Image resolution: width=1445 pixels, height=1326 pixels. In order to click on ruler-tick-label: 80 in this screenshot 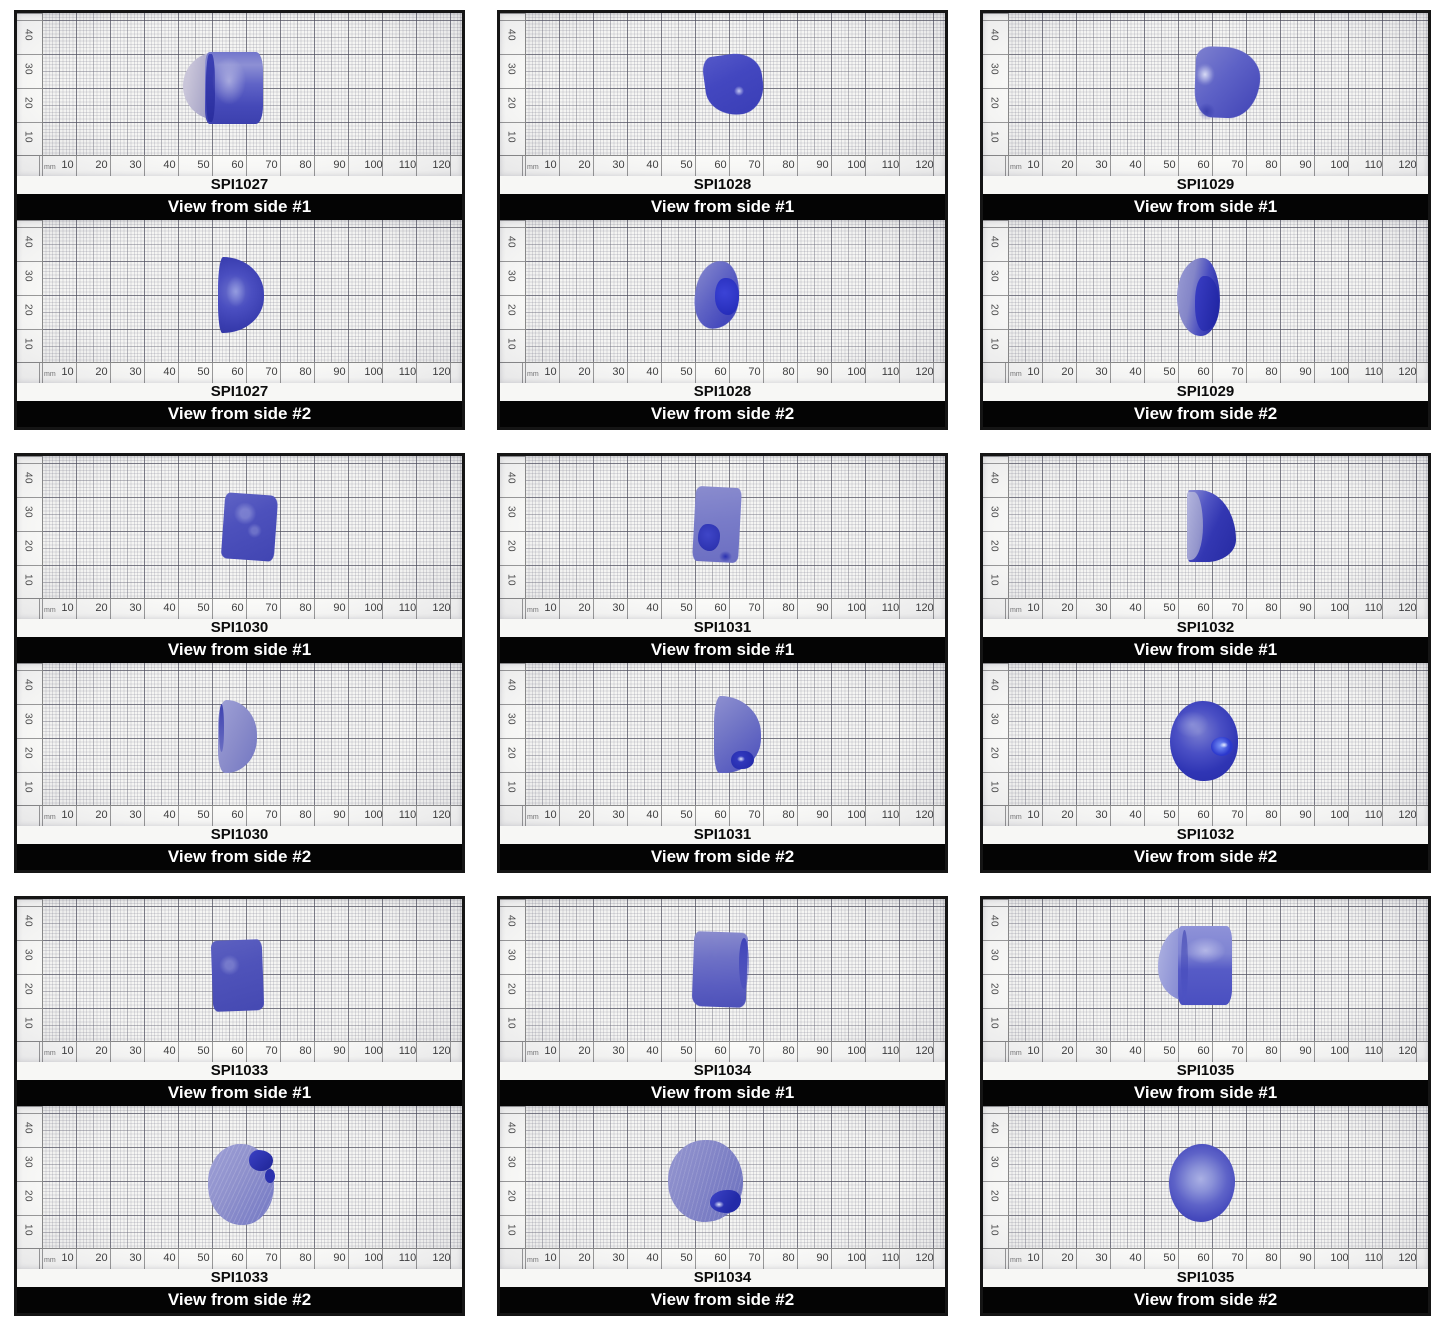, I will do `click(1271, 1051)`.